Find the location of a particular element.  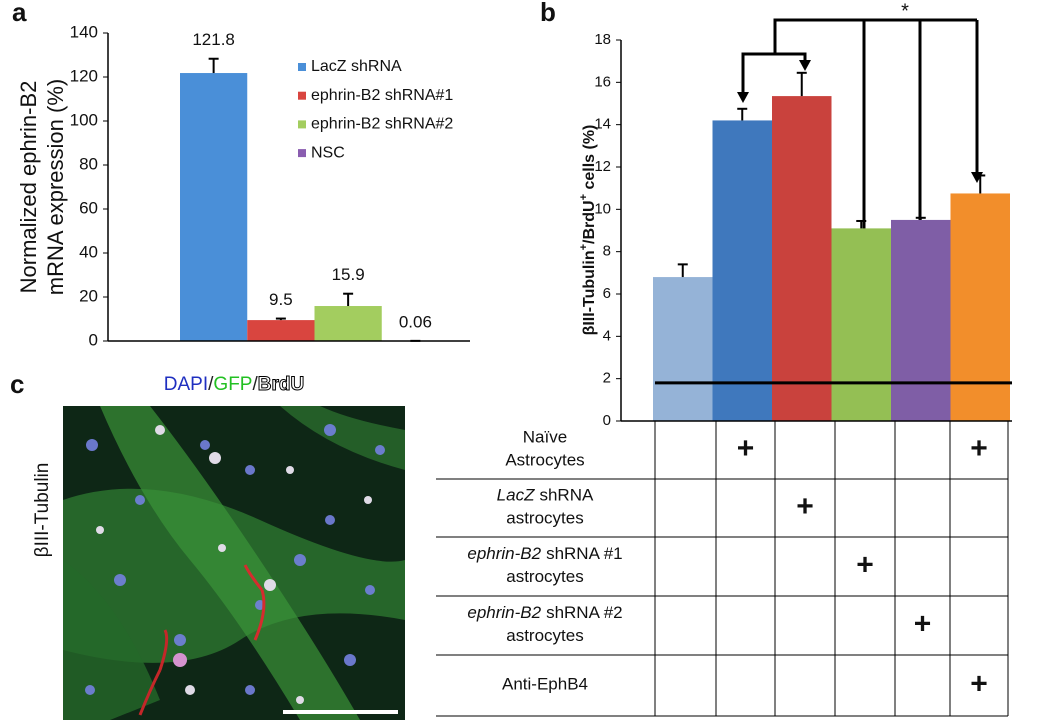

row-label: Astrocytes is located at coordinates (544, 460).